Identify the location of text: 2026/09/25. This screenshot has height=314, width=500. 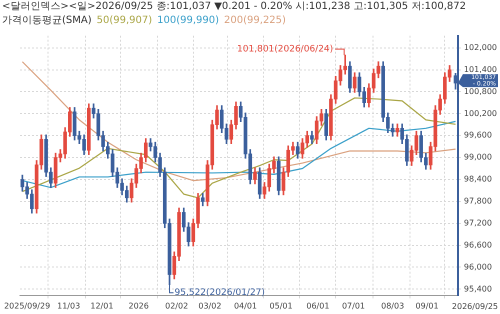
(475, 306).